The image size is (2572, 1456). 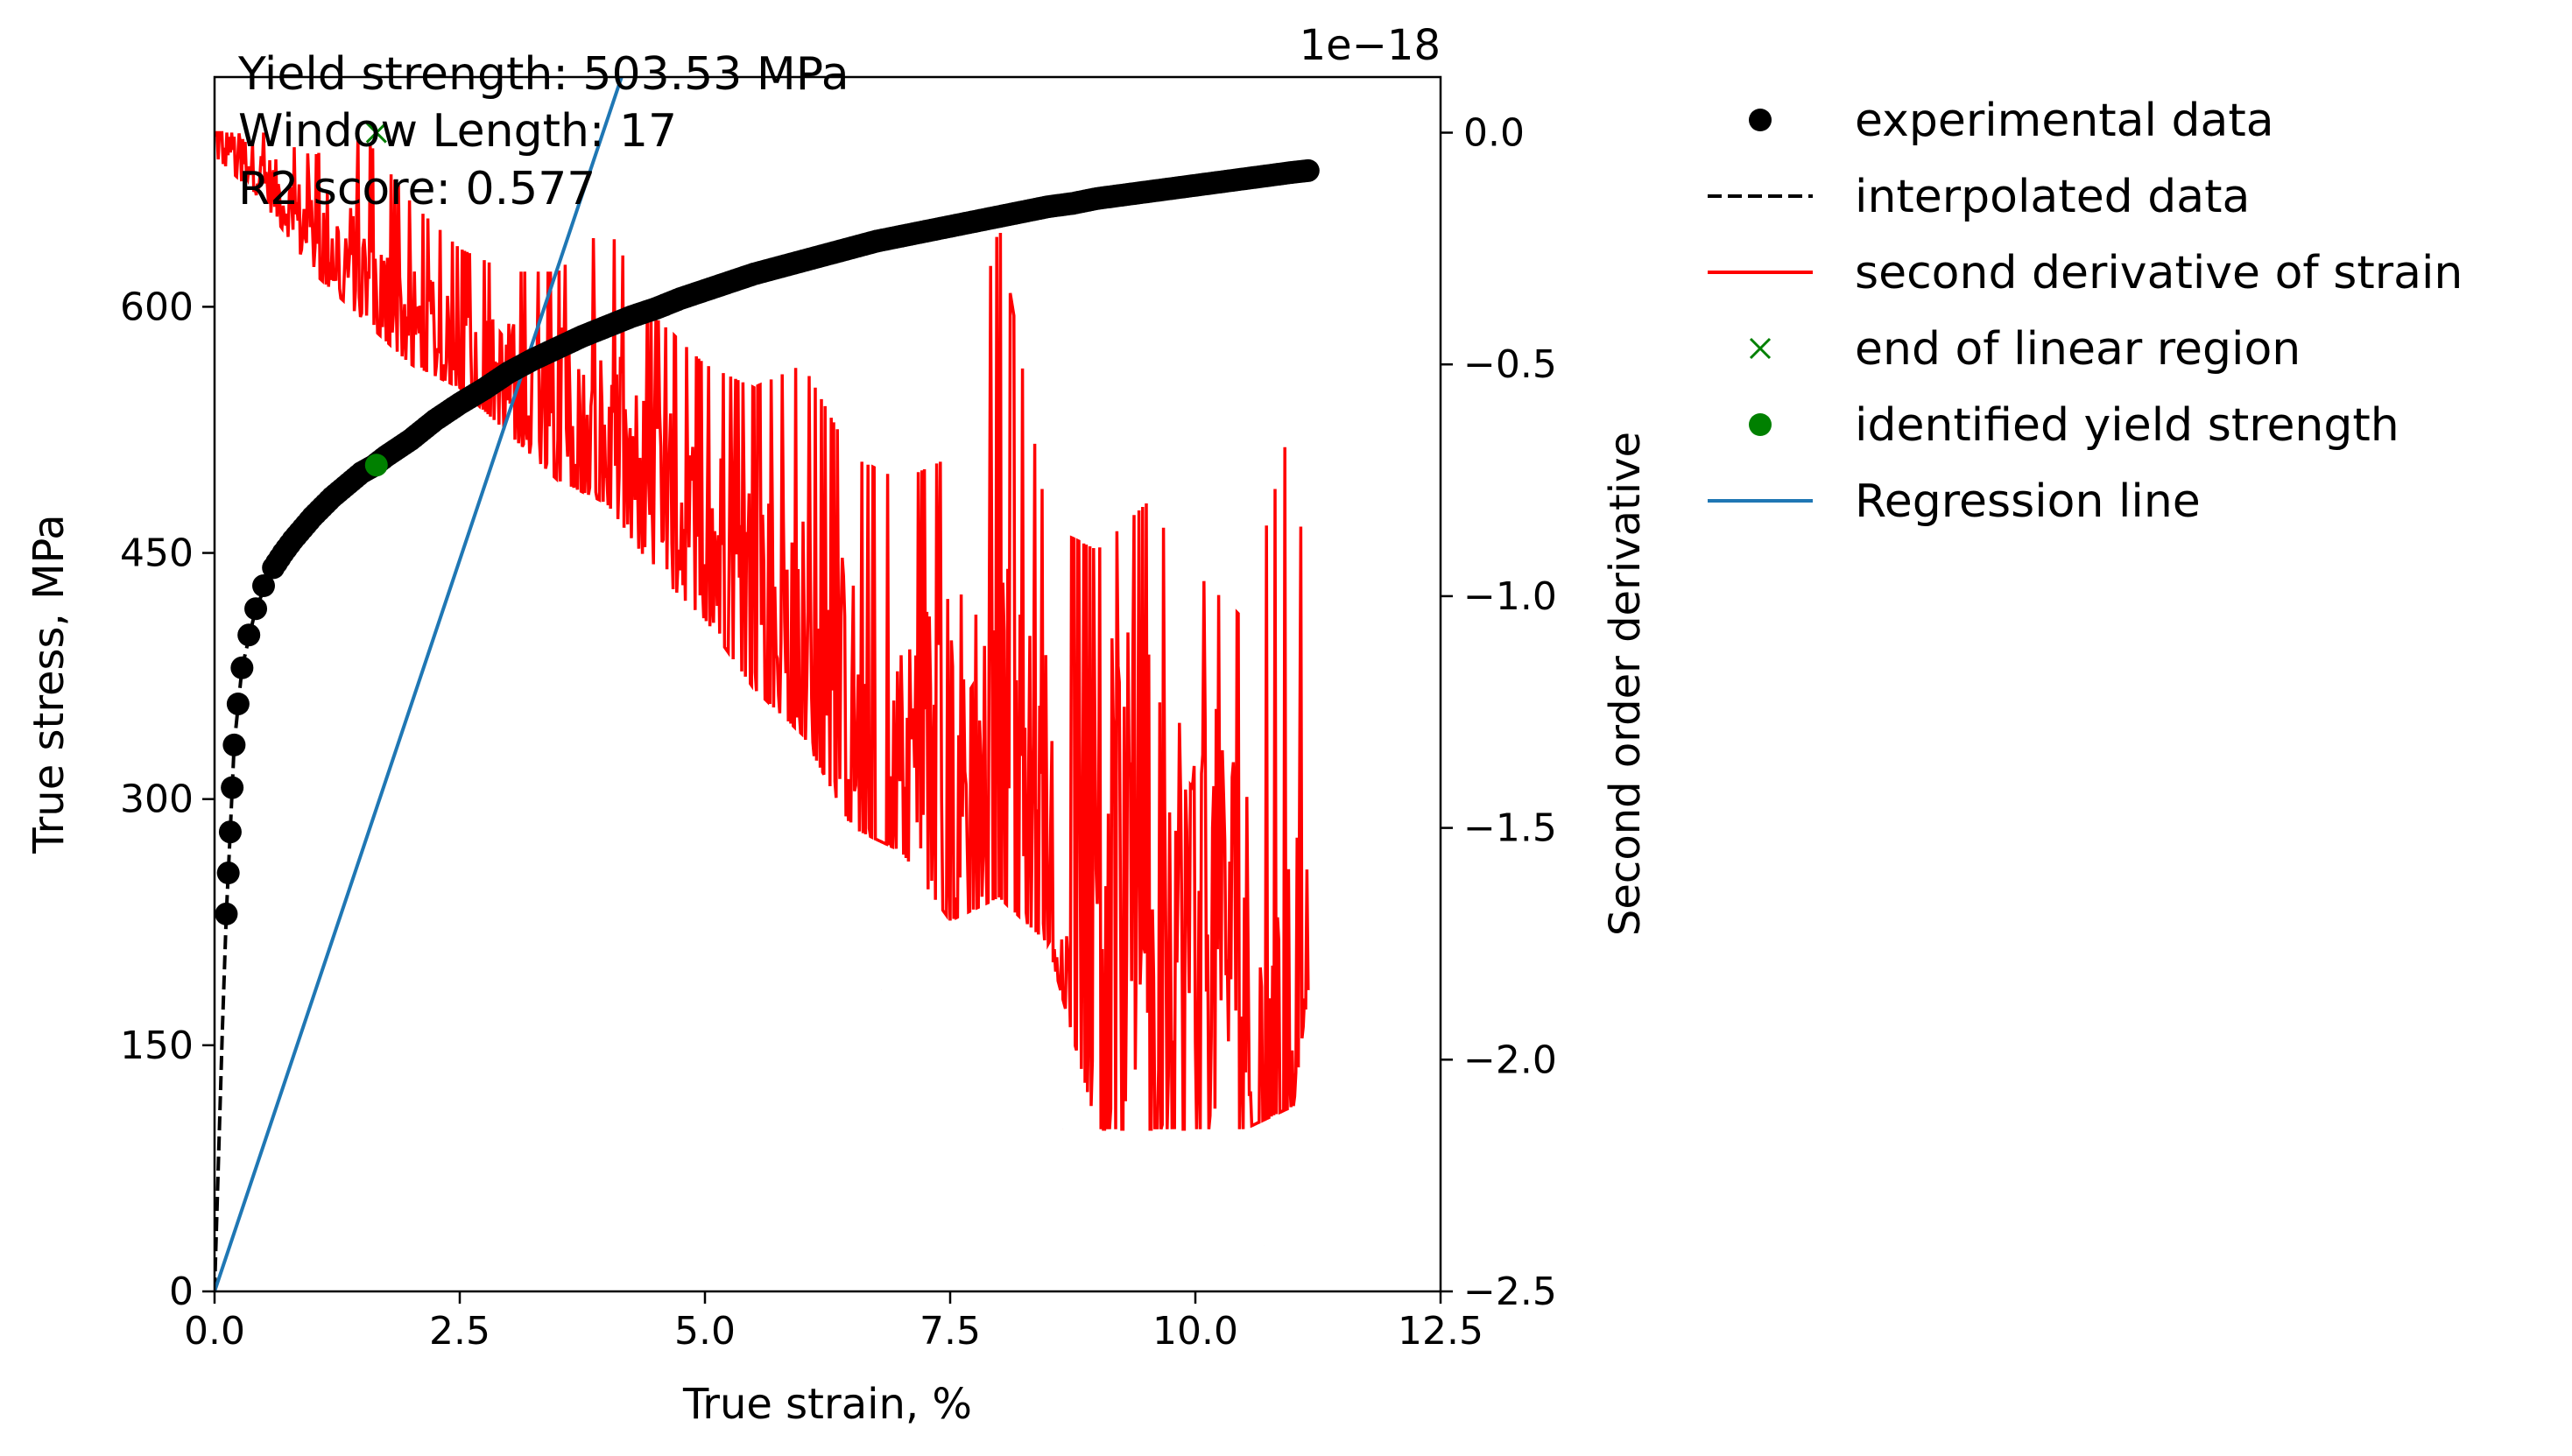 What do you see at coordinates (1494, 133) in the screenshot?
I see `y2-tick-label: 0.0` at bounding box center [1494, 133].